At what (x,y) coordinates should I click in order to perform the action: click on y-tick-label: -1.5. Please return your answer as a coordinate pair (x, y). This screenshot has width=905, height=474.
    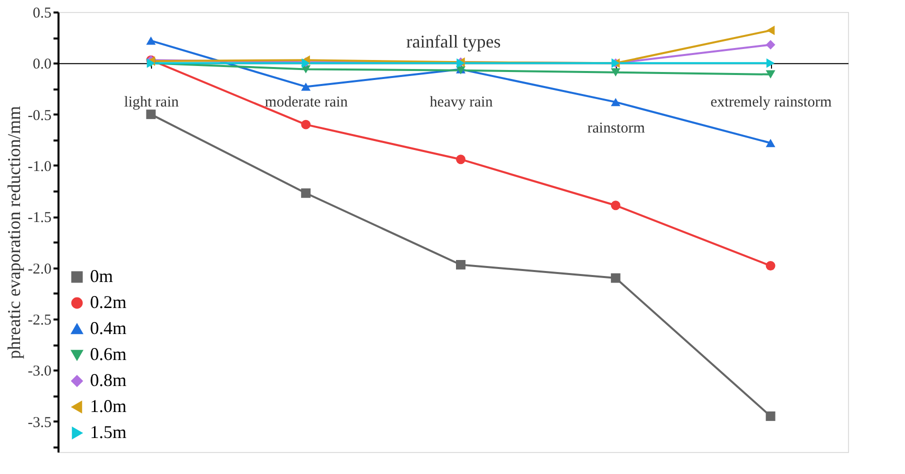
    Looking at the image, I should click on (40, 218).